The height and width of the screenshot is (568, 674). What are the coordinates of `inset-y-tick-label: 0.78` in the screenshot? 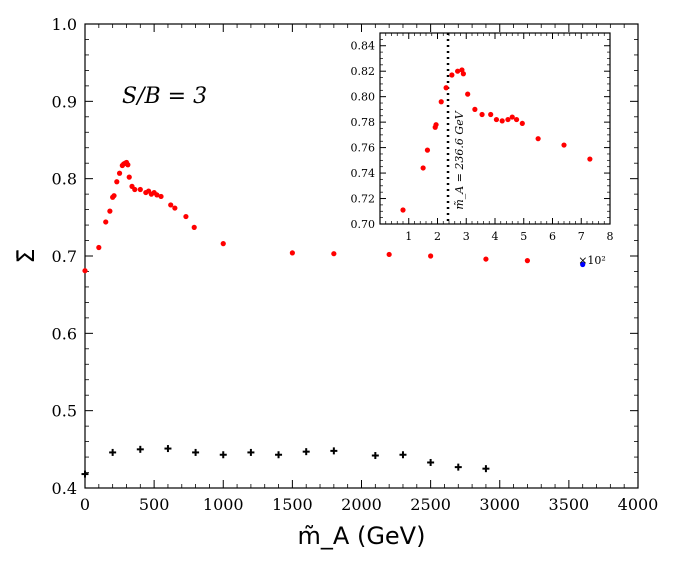 It's located at (363, 122).